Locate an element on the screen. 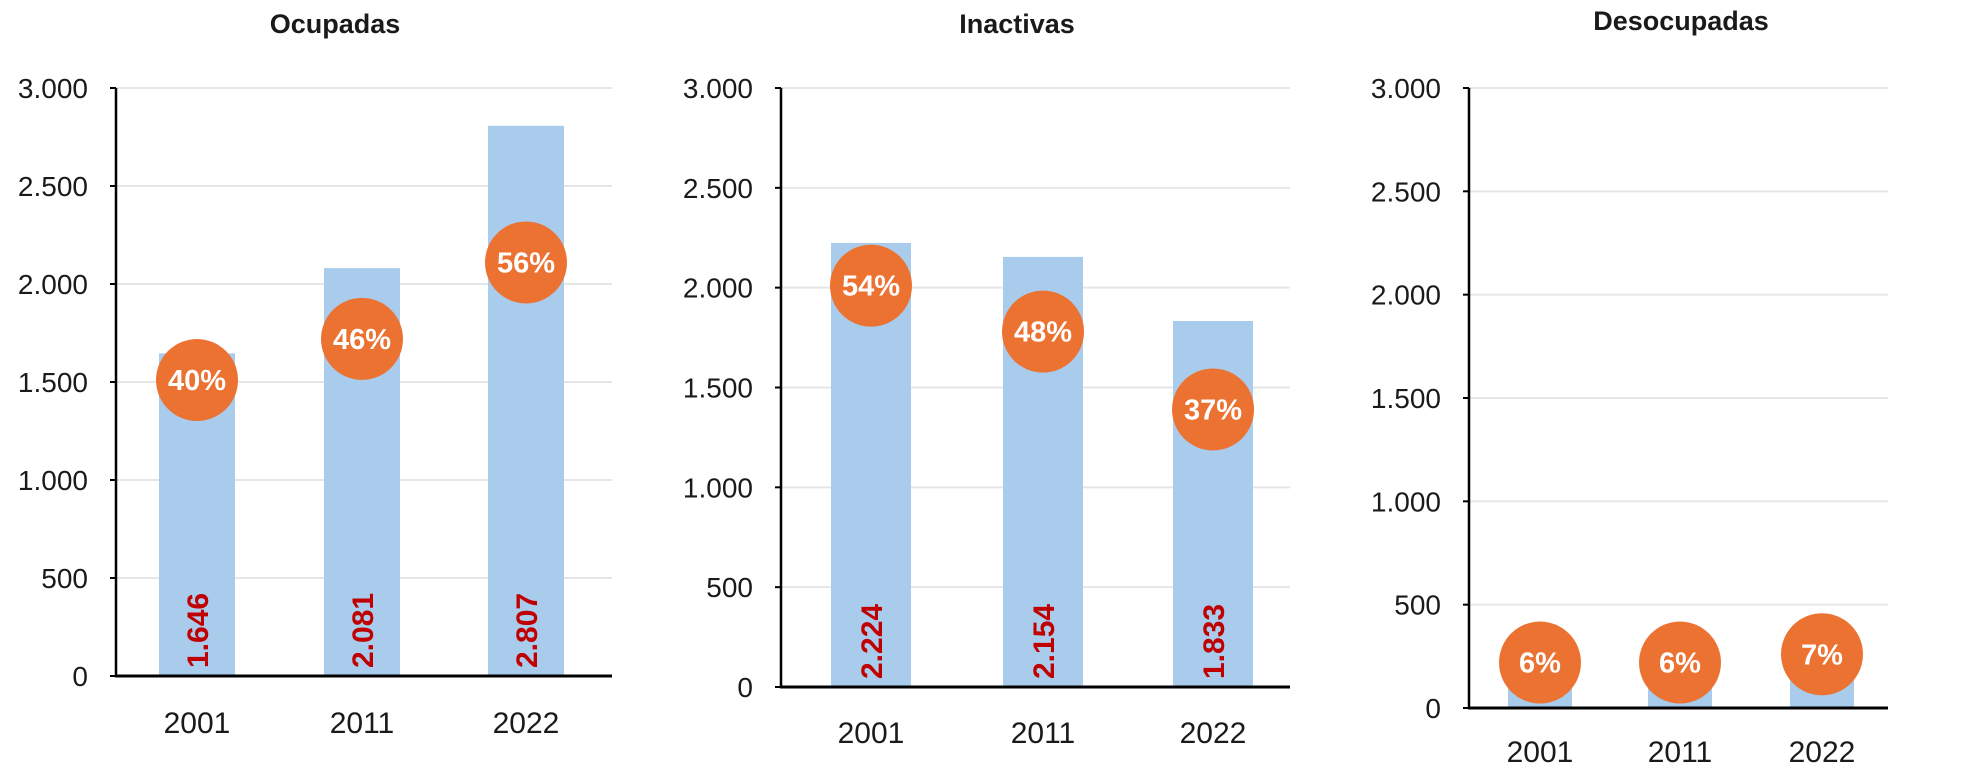 The width and height of the screenshot is (1971, 768). bar-value-label: 1.833 is located at coordinates (1214, 641).